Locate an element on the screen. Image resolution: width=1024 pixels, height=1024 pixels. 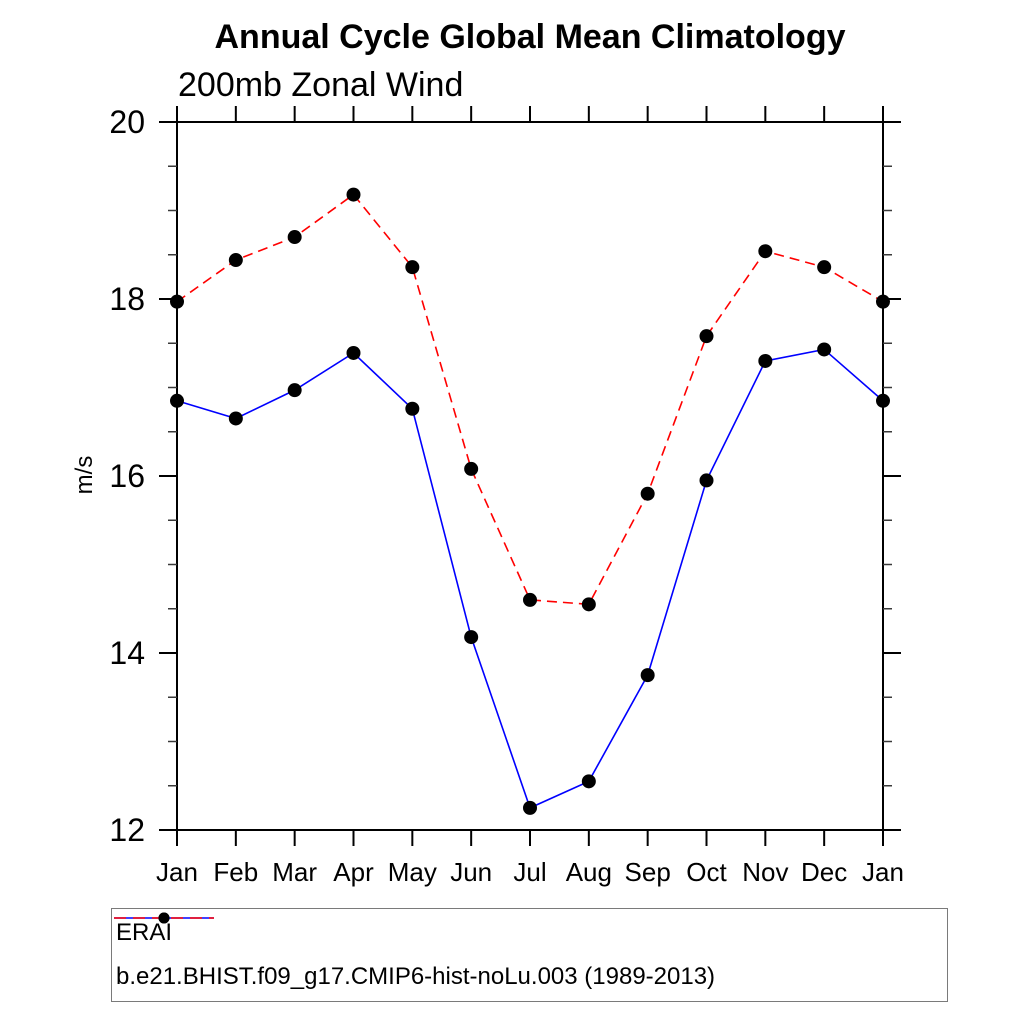
y-tick-label: 12 is located at coordinates (127, 830).